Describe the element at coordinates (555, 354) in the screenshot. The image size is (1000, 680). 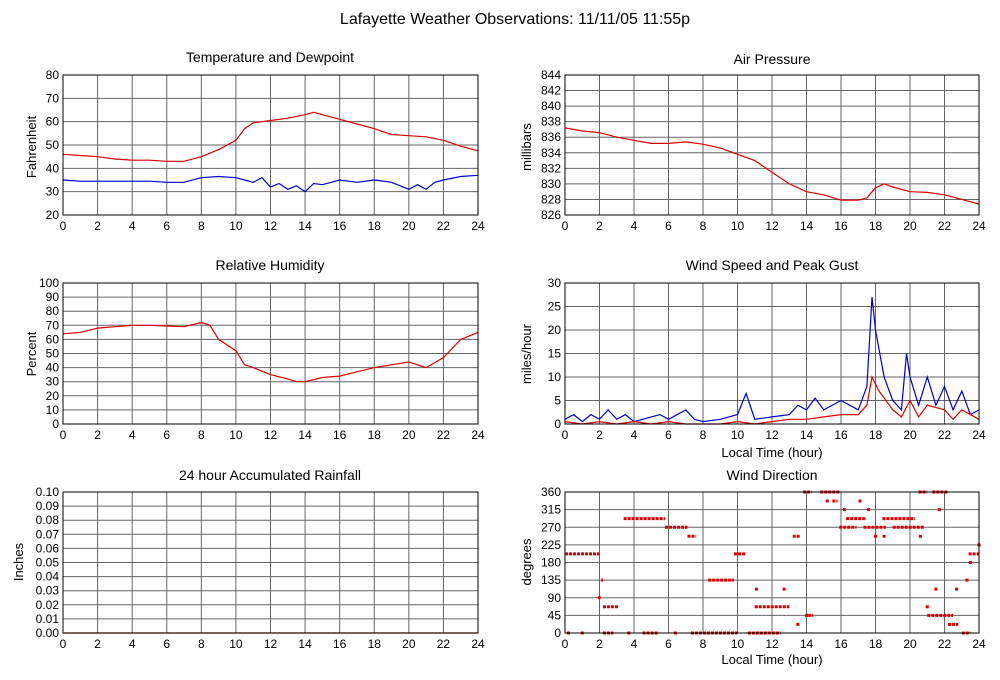
I see `wind-ytick-label: 15` at that location.